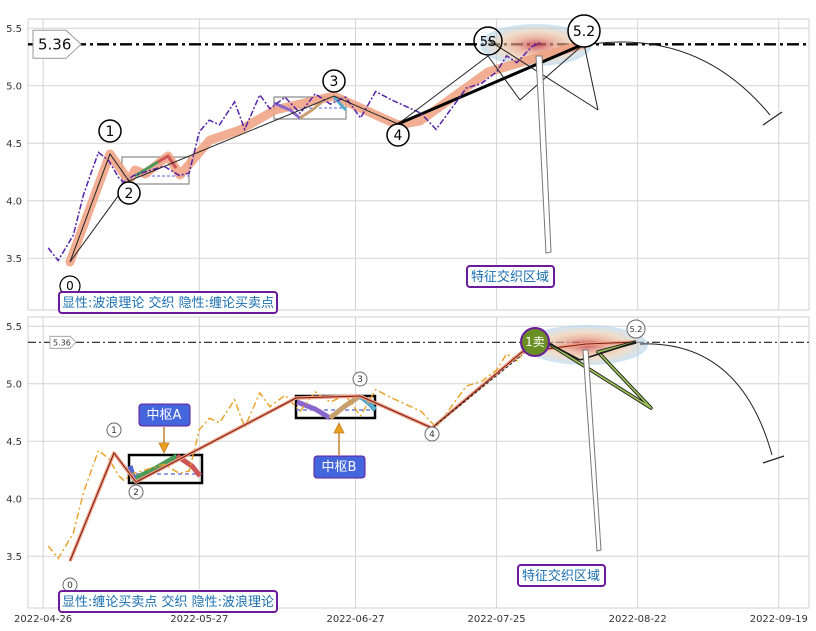  I want to click on bottom-caption-box: 显性:缠论买卖点 交织 隐性:波浪理论, so click(168, 601).